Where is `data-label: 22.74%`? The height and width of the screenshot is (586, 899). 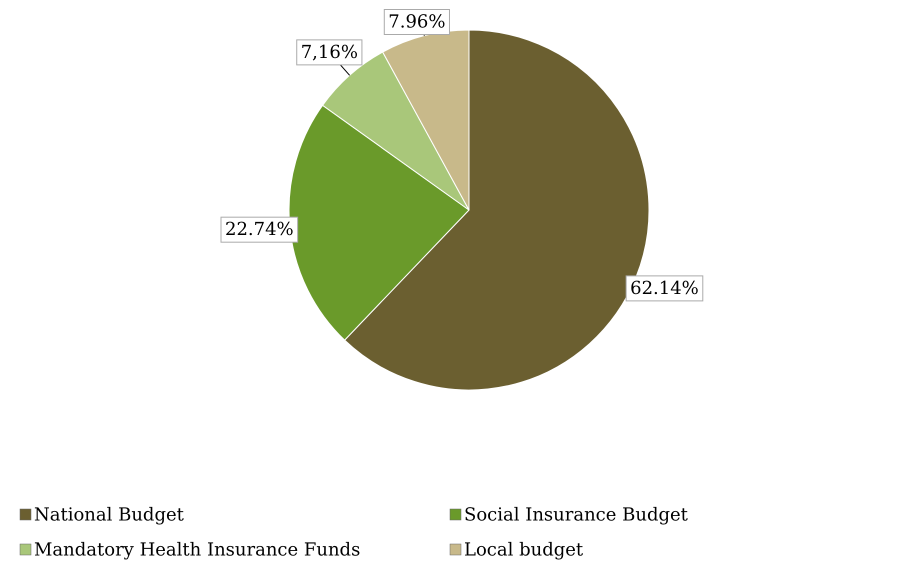
data-label: 22.74% is located at coordinates (259, 229).